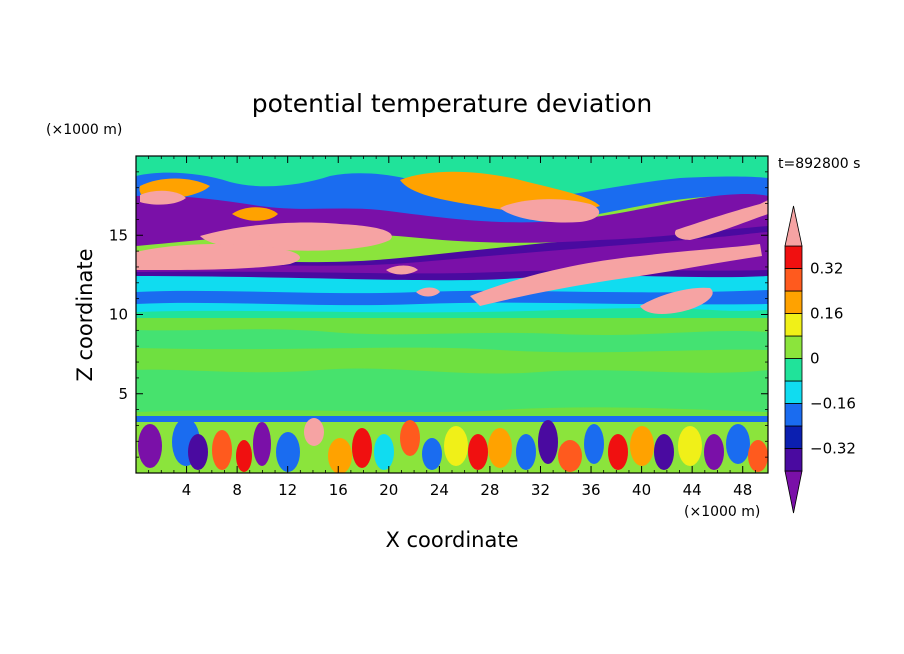 The image size is (904, 654). Describe the element at coordinates (826, 269) in the screenshot. I see `colorbar-tick-label: 0.32` at that location.